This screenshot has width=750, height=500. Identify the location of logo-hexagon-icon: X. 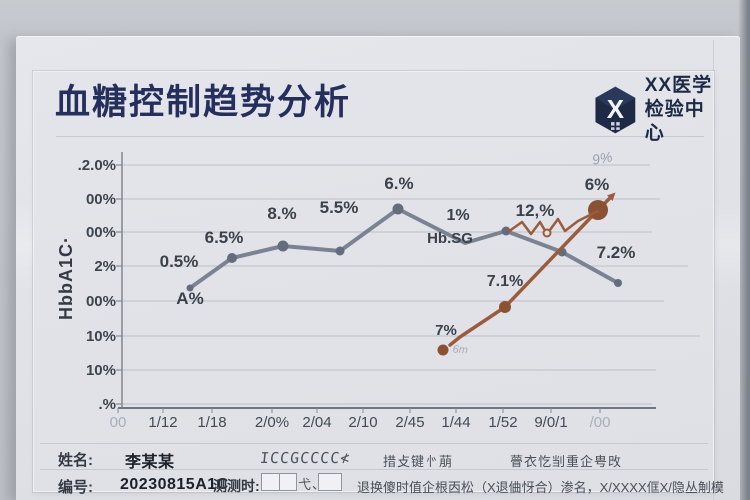
(615, 110).